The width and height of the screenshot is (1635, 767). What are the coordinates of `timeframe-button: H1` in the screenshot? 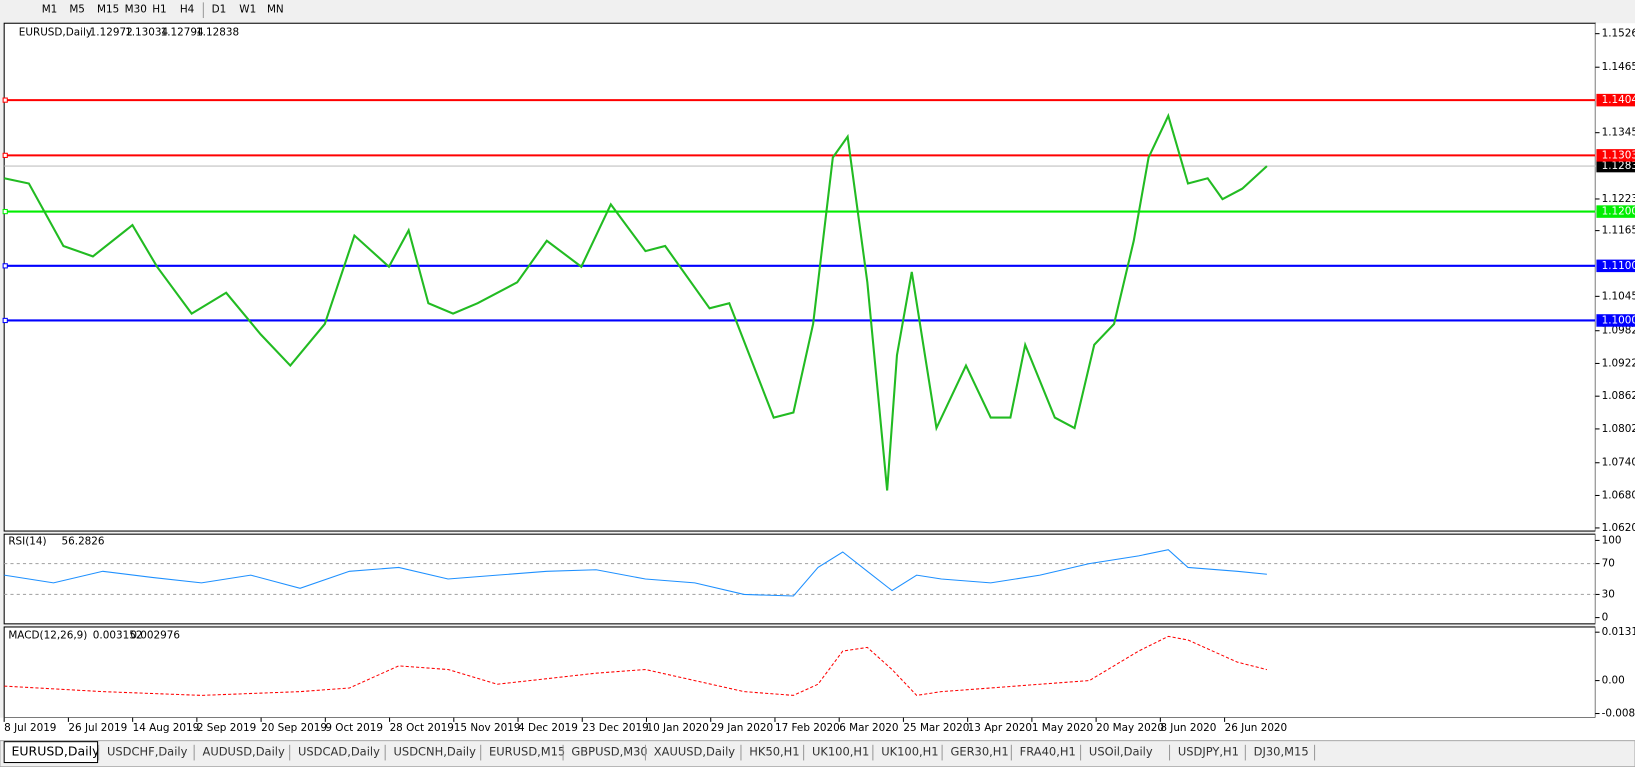 It's located at (159, 10).